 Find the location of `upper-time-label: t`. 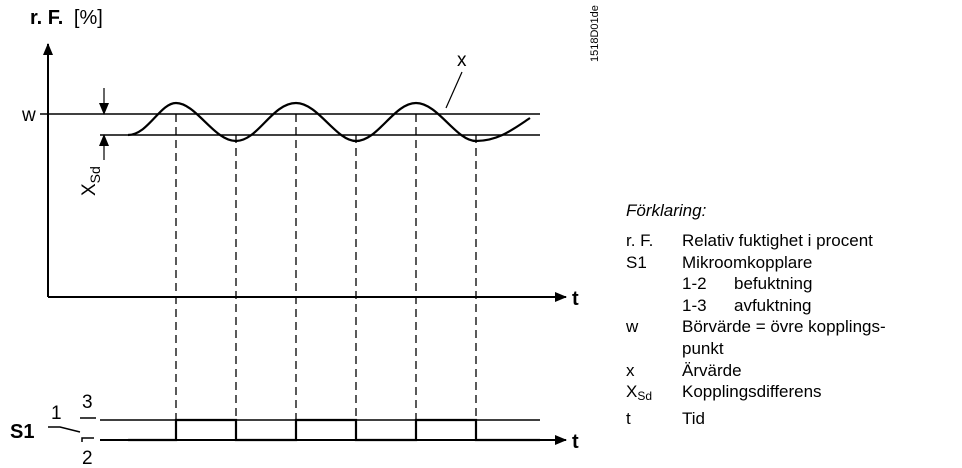

upper-time-label: t is located at coordinates (575, 299).